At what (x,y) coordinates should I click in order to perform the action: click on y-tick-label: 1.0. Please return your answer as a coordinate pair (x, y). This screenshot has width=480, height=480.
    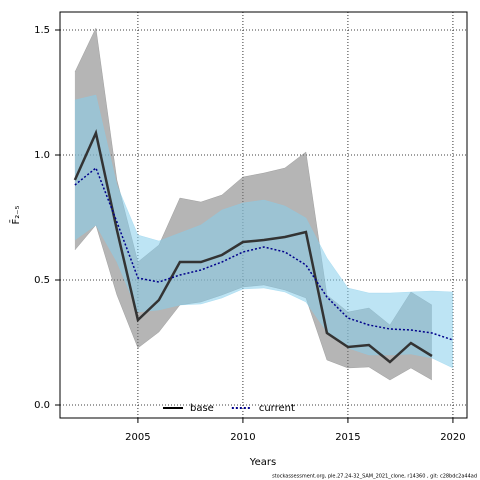
    Looking at the image, I should click on (42, 155).